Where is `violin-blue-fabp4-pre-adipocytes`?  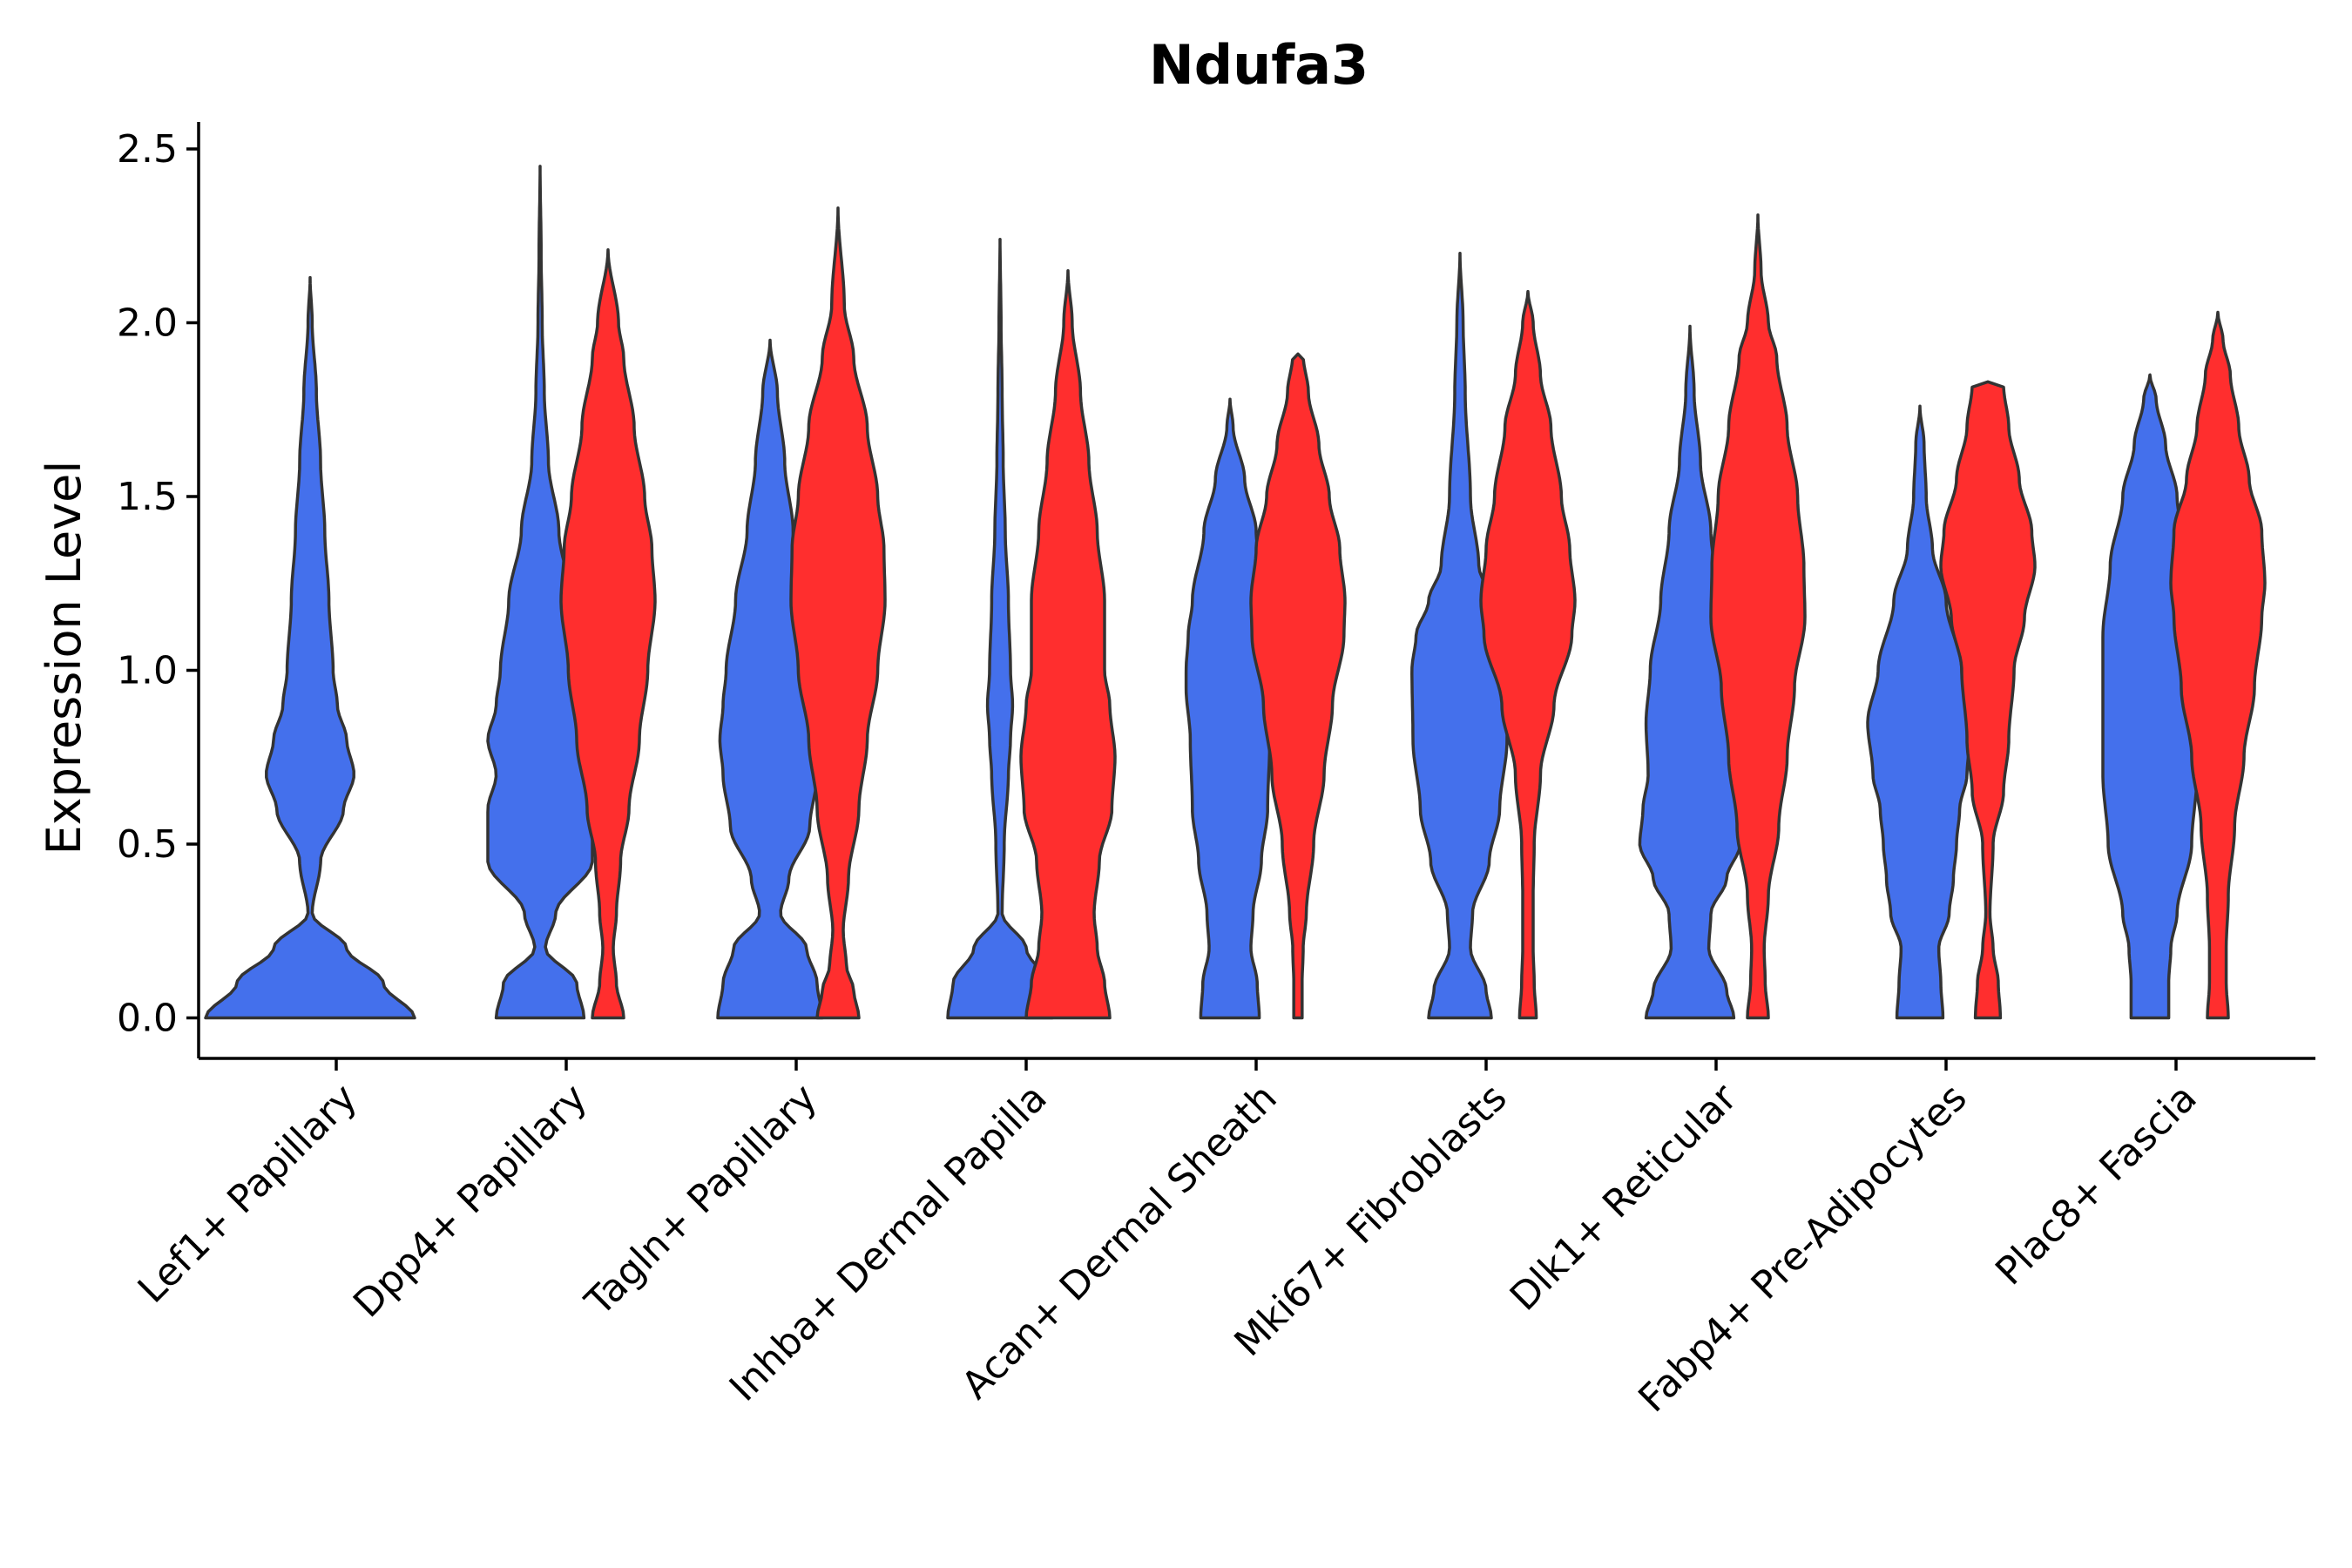
violin-blue-fabp4-pre-adipocytes is located at coordinates (1920, 712).